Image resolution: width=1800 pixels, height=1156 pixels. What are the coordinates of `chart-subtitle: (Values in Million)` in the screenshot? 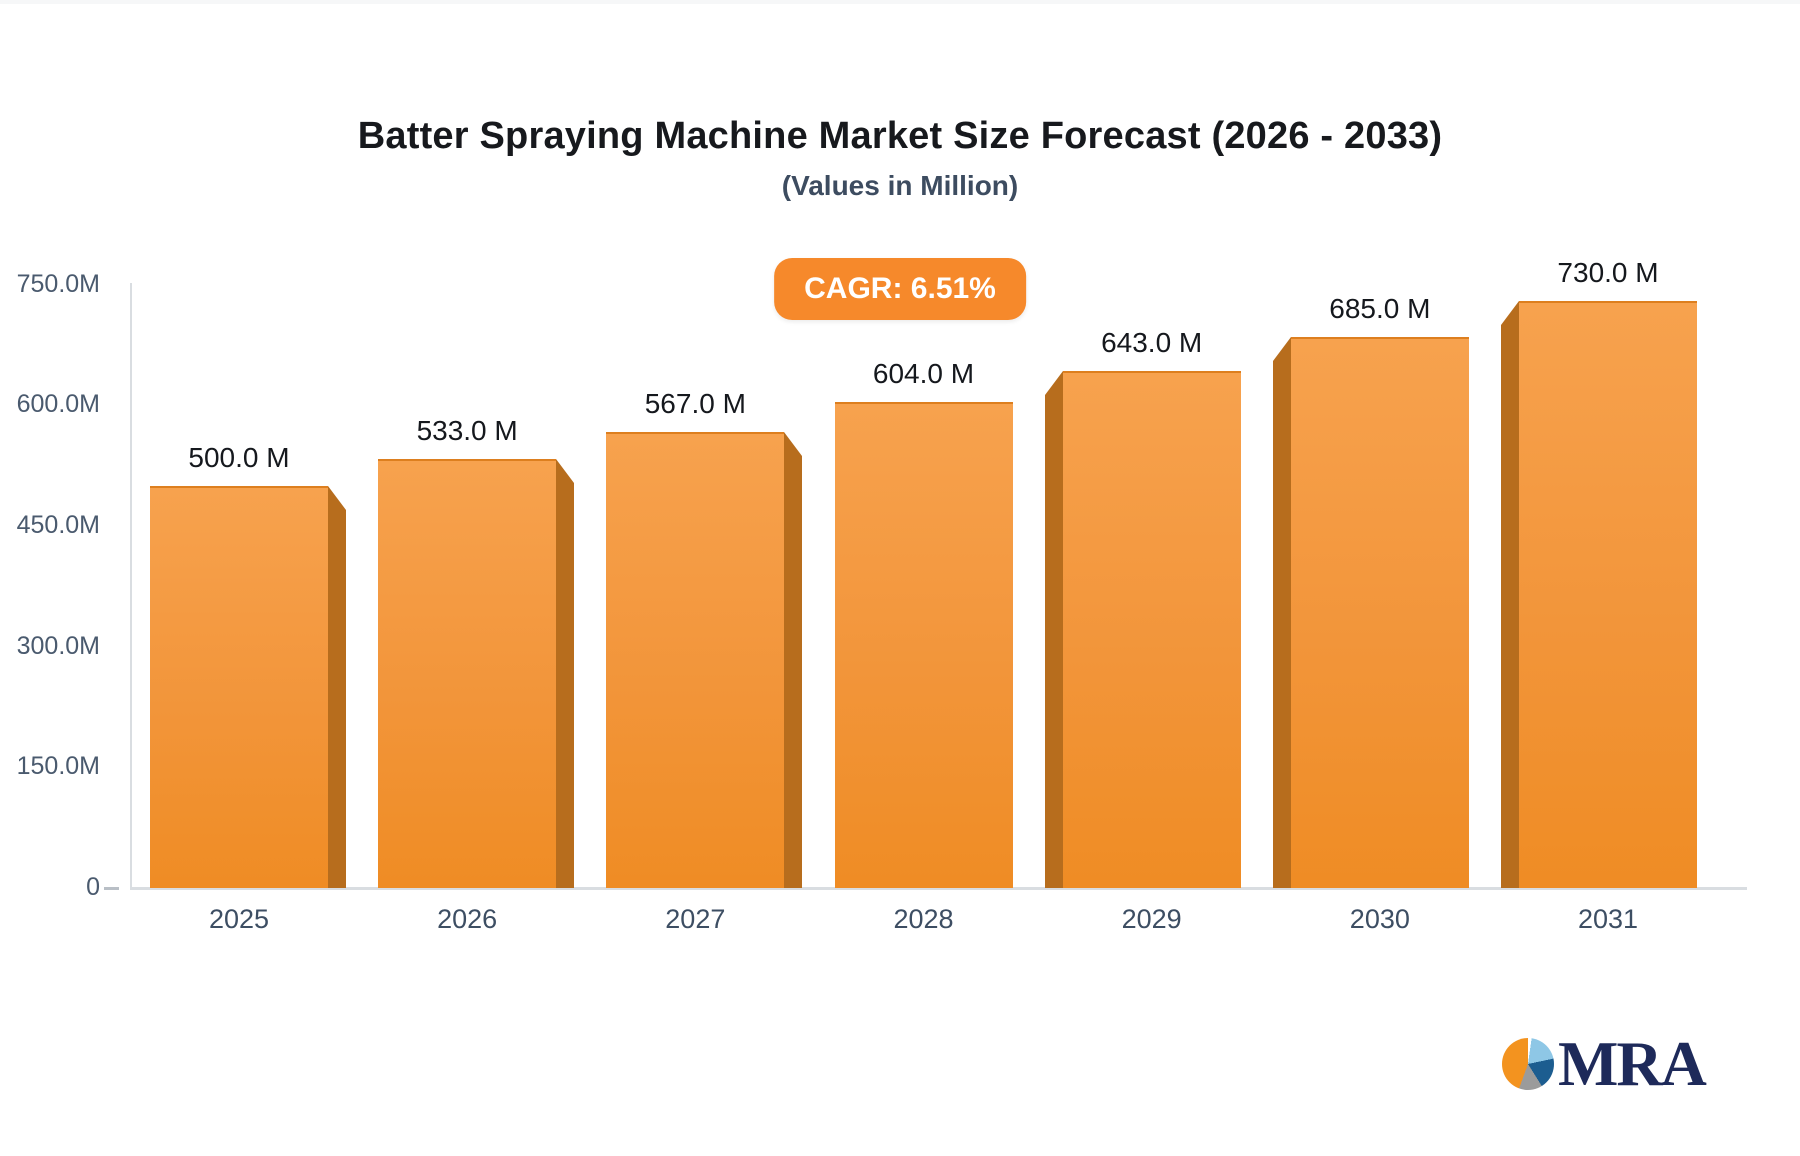 It's located at (900, 185).